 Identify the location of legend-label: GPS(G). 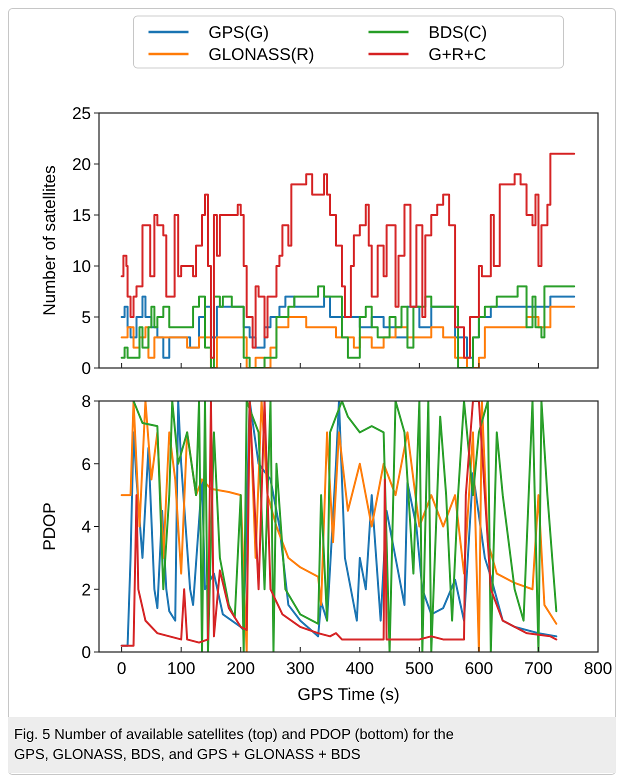
(238, 32).